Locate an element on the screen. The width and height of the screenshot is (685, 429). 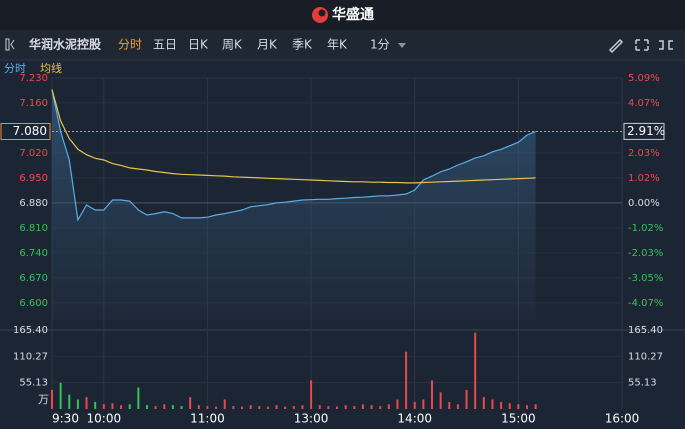
last-change-box is located at coordinates (644, 131).